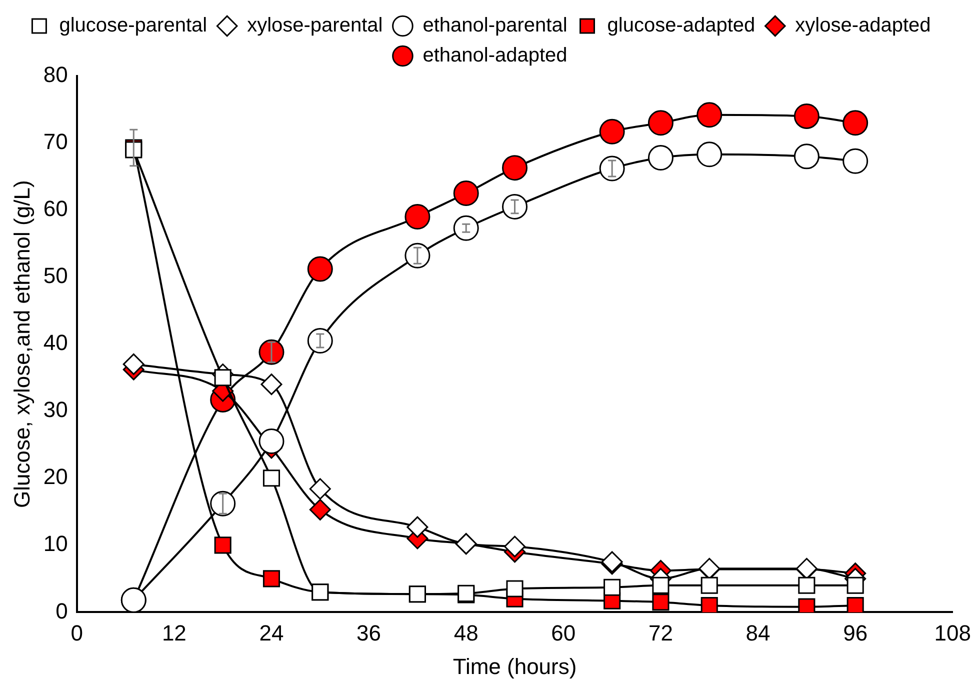 The height and width of the screenshot is (689, 974). I want to click on y-tick-label: 10, so click(55, 543).